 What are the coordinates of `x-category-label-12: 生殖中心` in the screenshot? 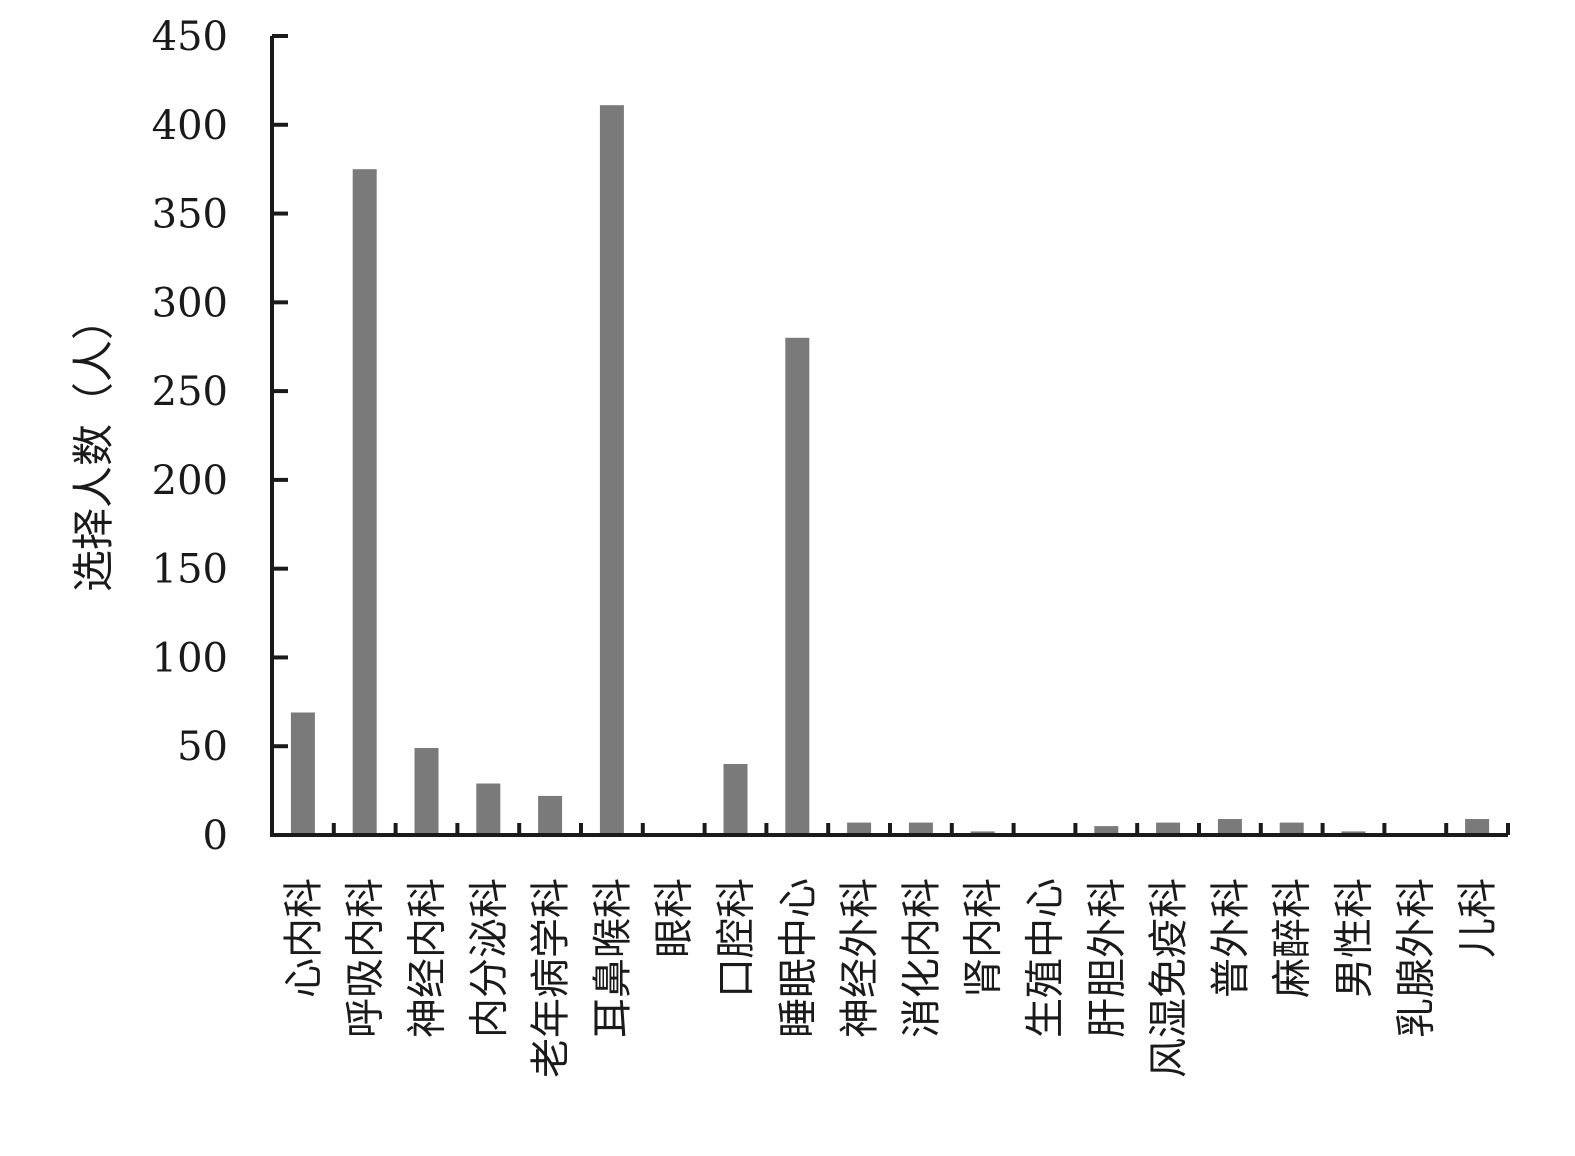 It's located at (1046, 958).